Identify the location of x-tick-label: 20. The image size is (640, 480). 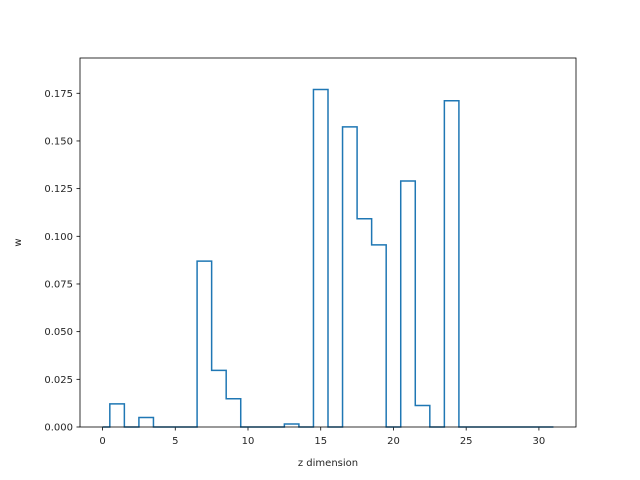
(393, 441).